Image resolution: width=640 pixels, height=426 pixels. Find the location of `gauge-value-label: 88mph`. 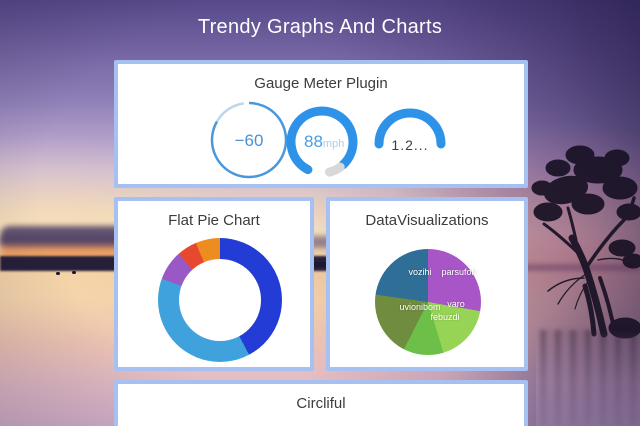

gauge-value-label: 88mph is located at coordinates (324, 141).